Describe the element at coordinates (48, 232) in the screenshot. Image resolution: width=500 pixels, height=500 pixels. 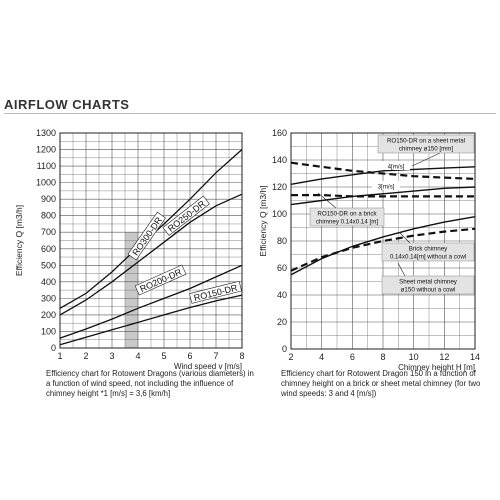
I see `y-tick-label: 700` at that location.